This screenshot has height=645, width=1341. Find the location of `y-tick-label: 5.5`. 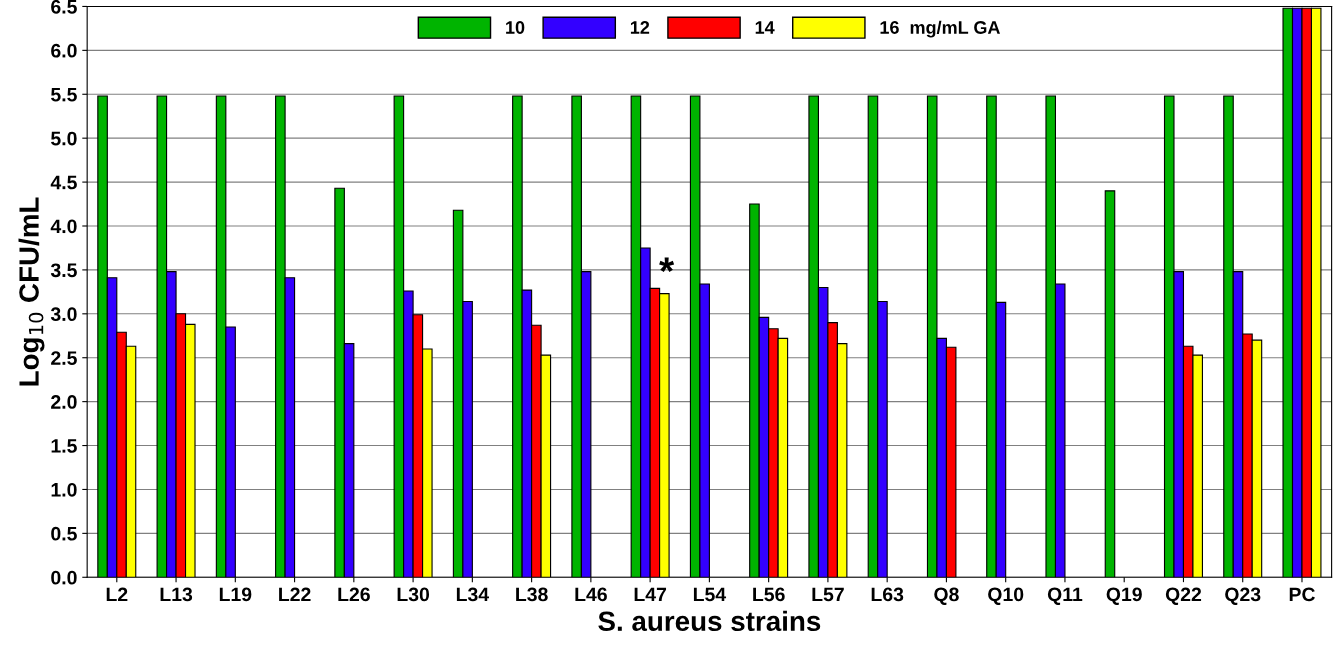

y-tick-label: 5.5 is located at coordinates (64, 94).